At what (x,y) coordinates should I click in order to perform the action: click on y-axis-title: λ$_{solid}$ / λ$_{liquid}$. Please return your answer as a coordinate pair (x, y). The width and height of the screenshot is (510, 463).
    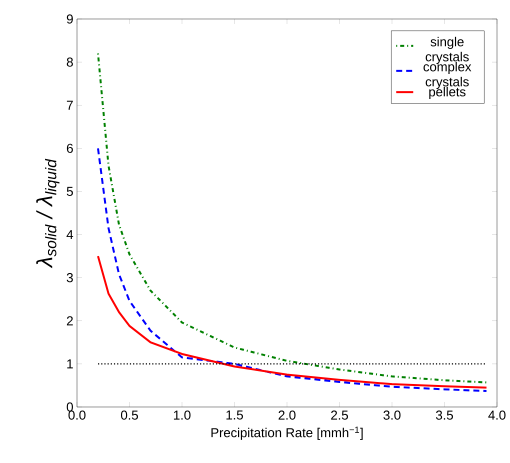
    Looking at the image, I should click on (48, 213).